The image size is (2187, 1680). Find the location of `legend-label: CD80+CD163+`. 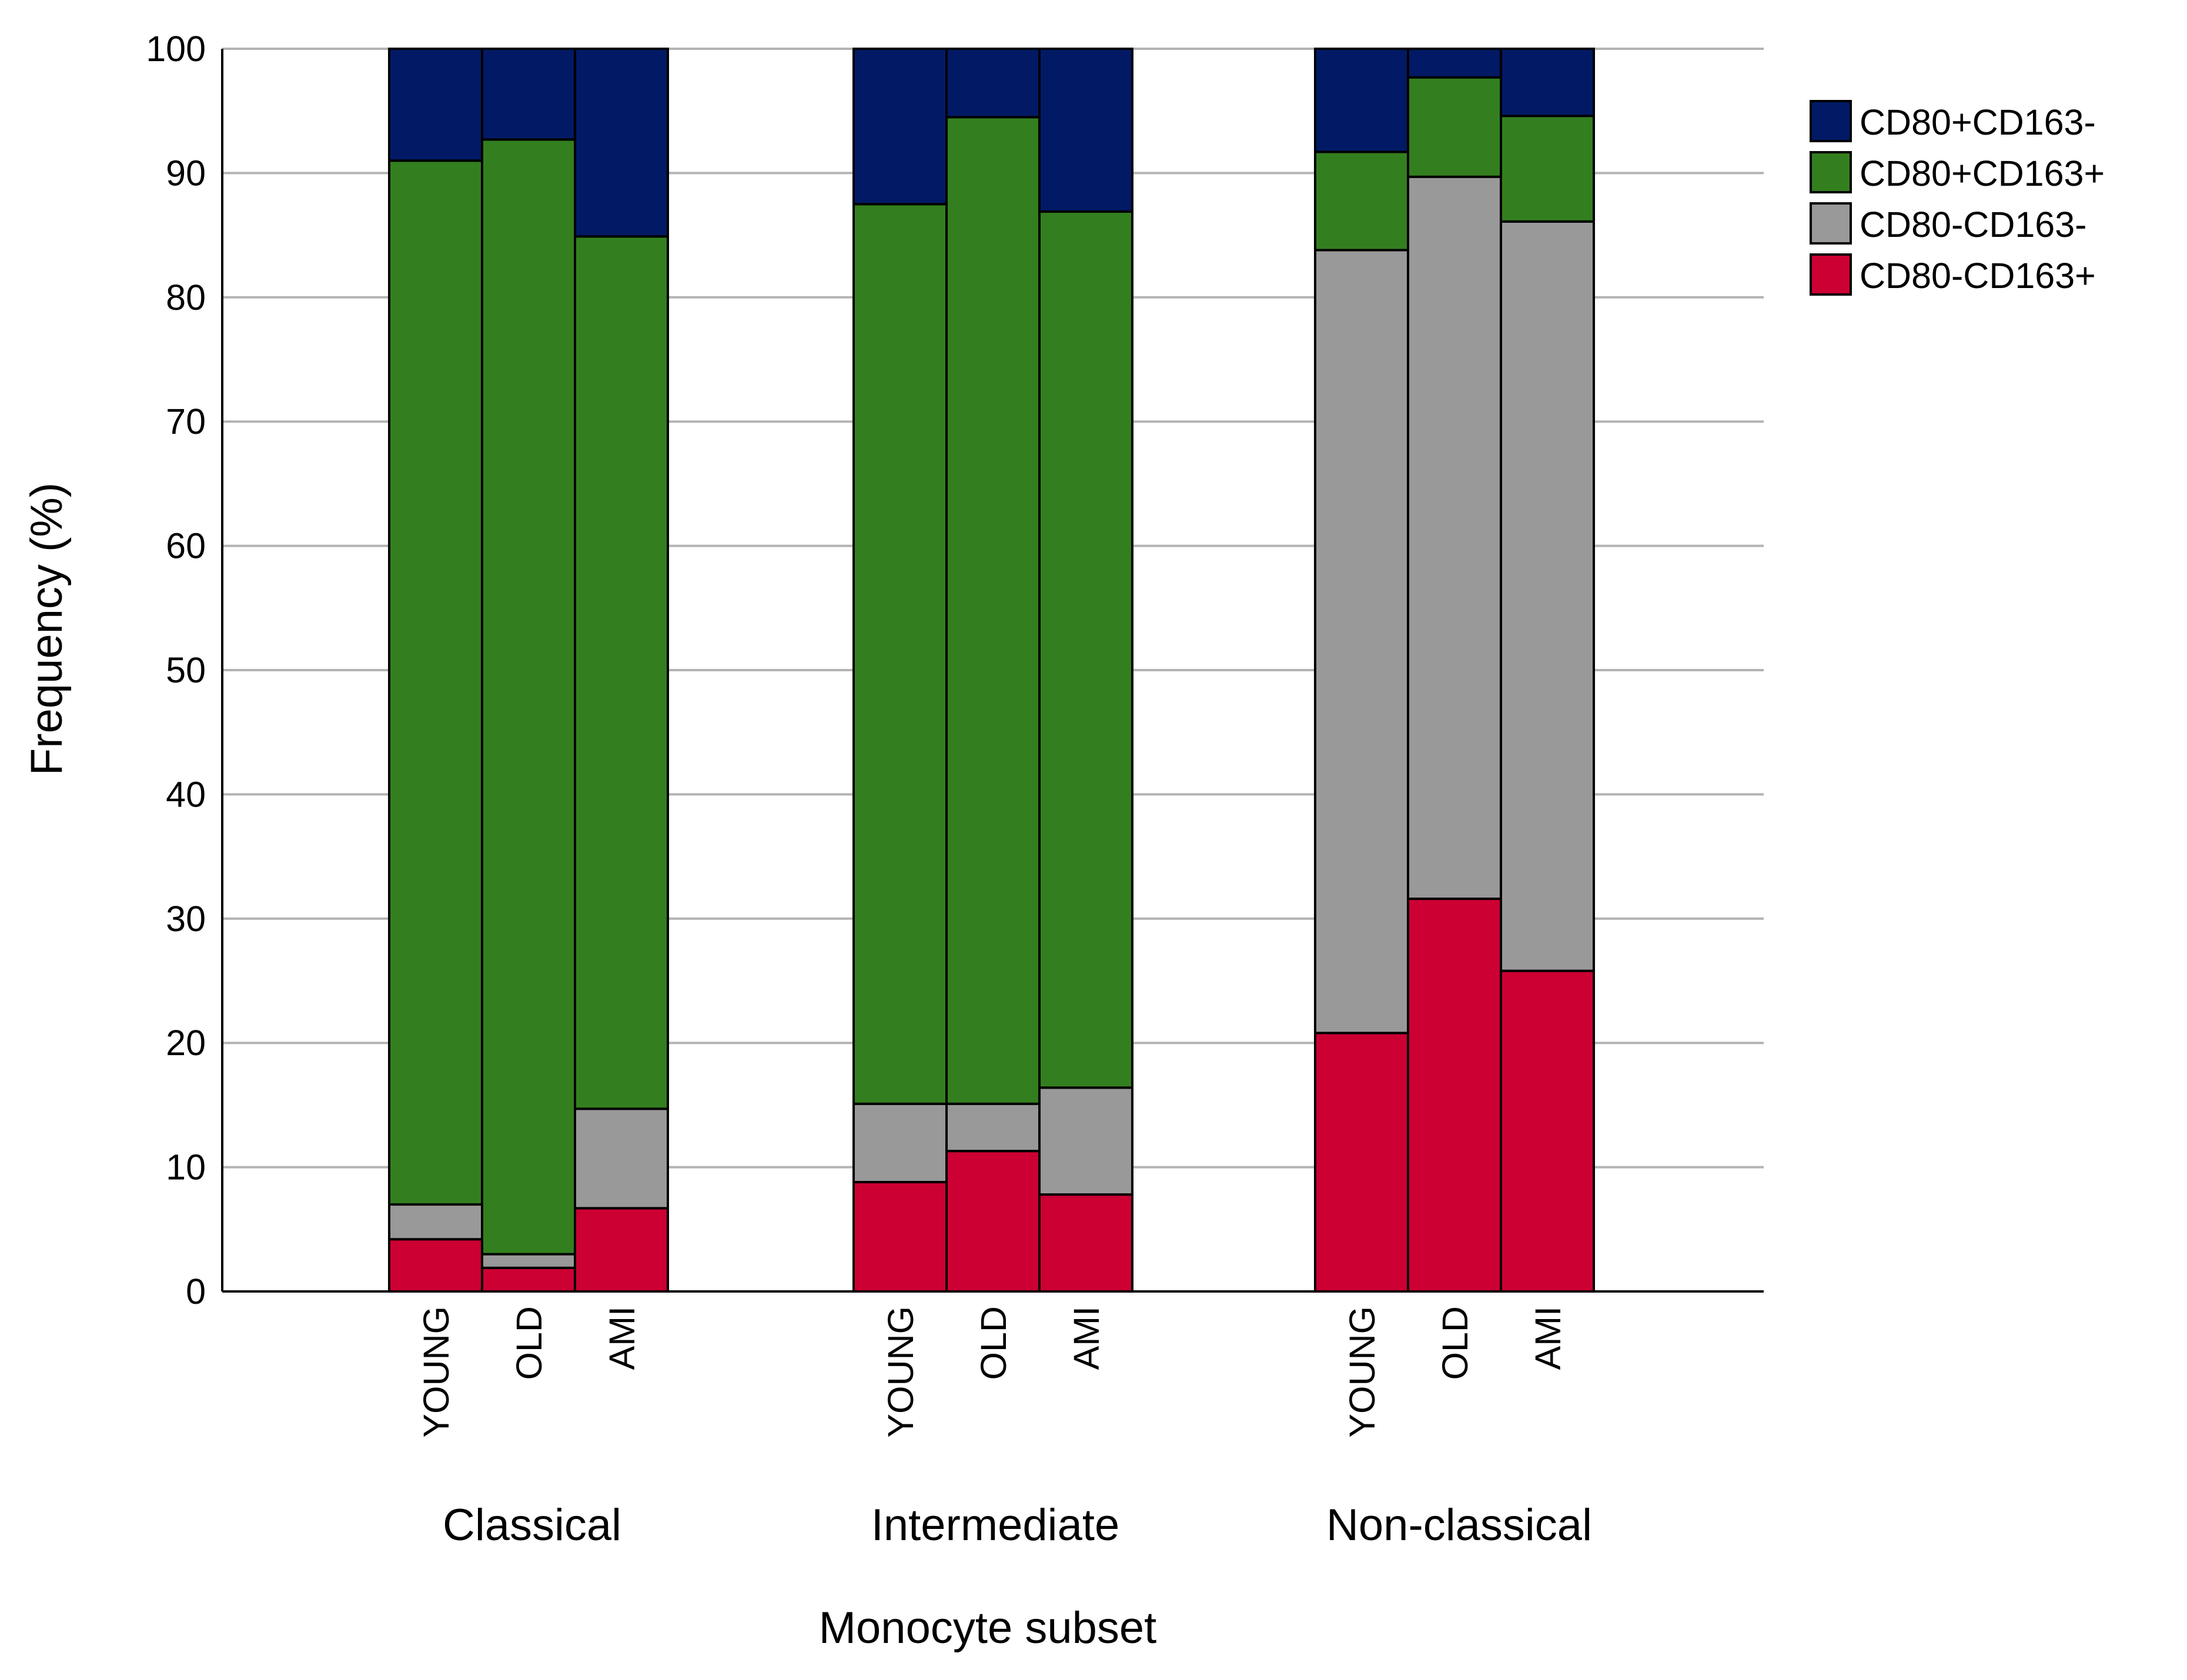

legend-label: CD80+CD163+ is located at coordinates (1982, 173).